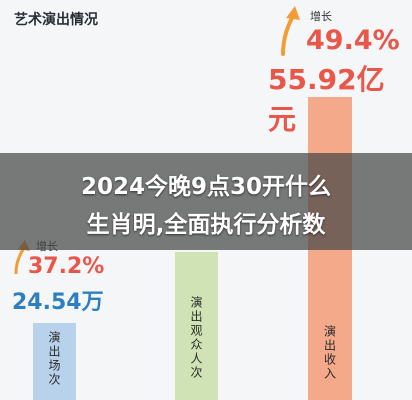  Describe the element at coordinates (321, 16) in the screenshot. I see `growth-word-income: 增长` at that location.